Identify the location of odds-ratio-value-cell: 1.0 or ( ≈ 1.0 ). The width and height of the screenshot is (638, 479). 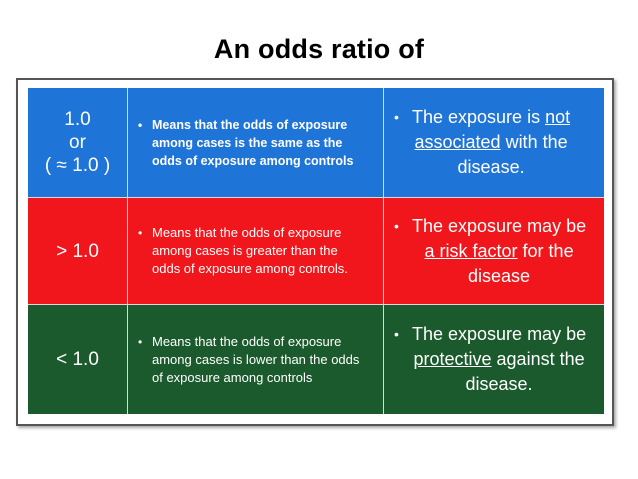
(78, 143).